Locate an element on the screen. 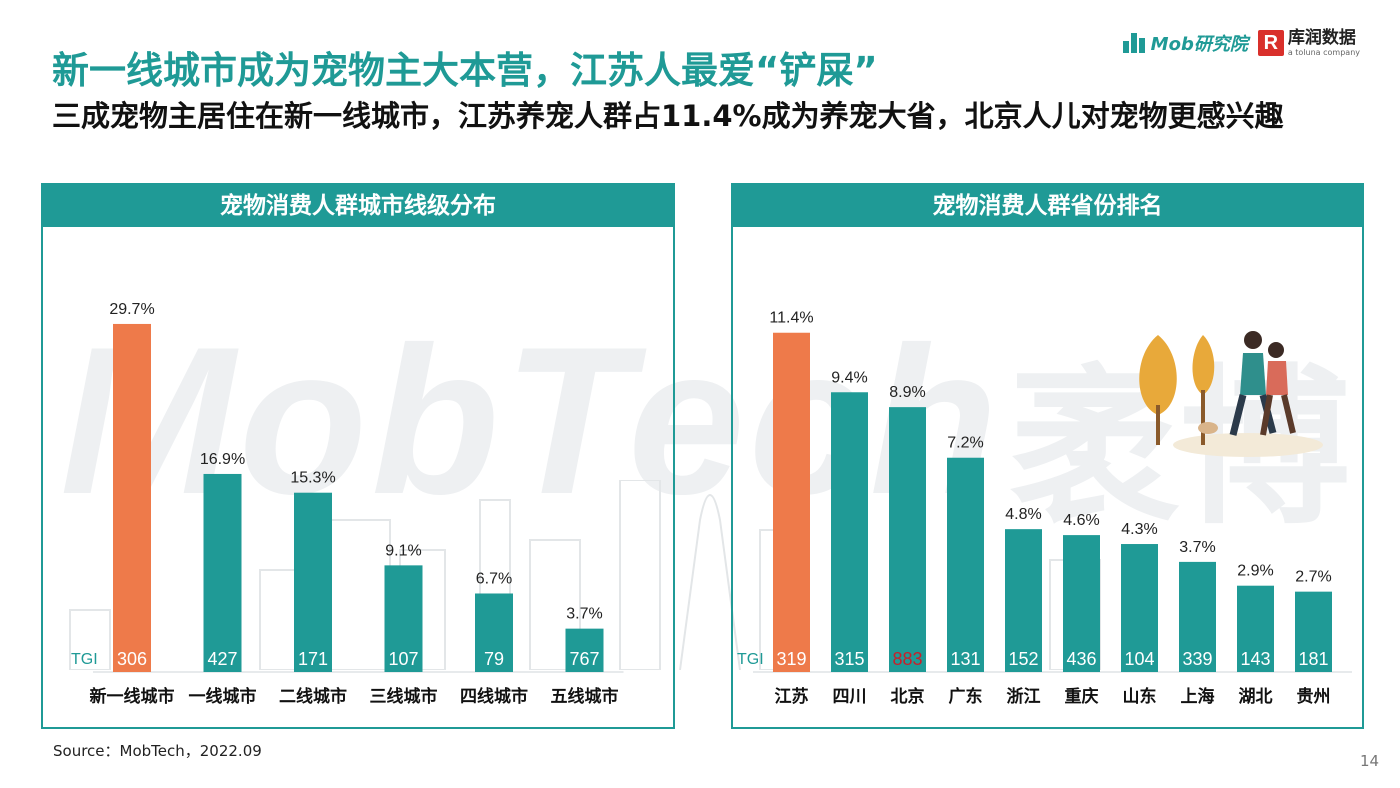 The image size is (1400, 788). category-tick-label: 上海 is located at coordinates (1198, 696).